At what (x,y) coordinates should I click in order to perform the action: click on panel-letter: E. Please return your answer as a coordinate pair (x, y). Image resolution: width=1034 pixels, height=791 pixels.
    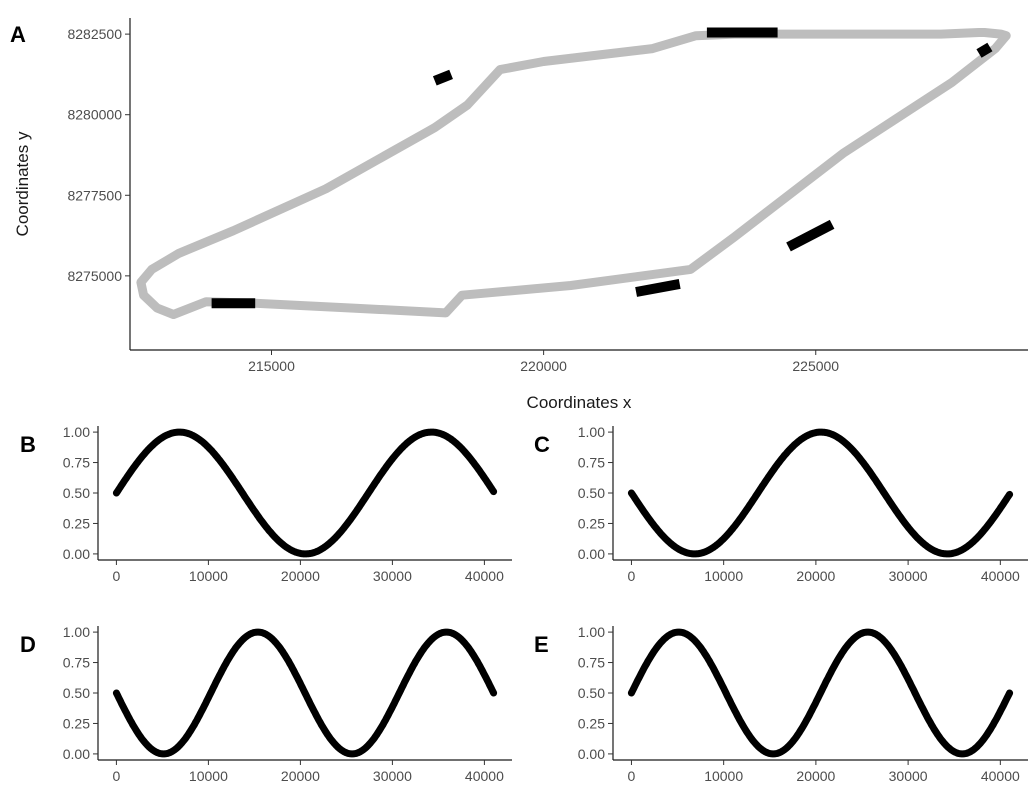
    Looking at the image, I should click on (541, 644).